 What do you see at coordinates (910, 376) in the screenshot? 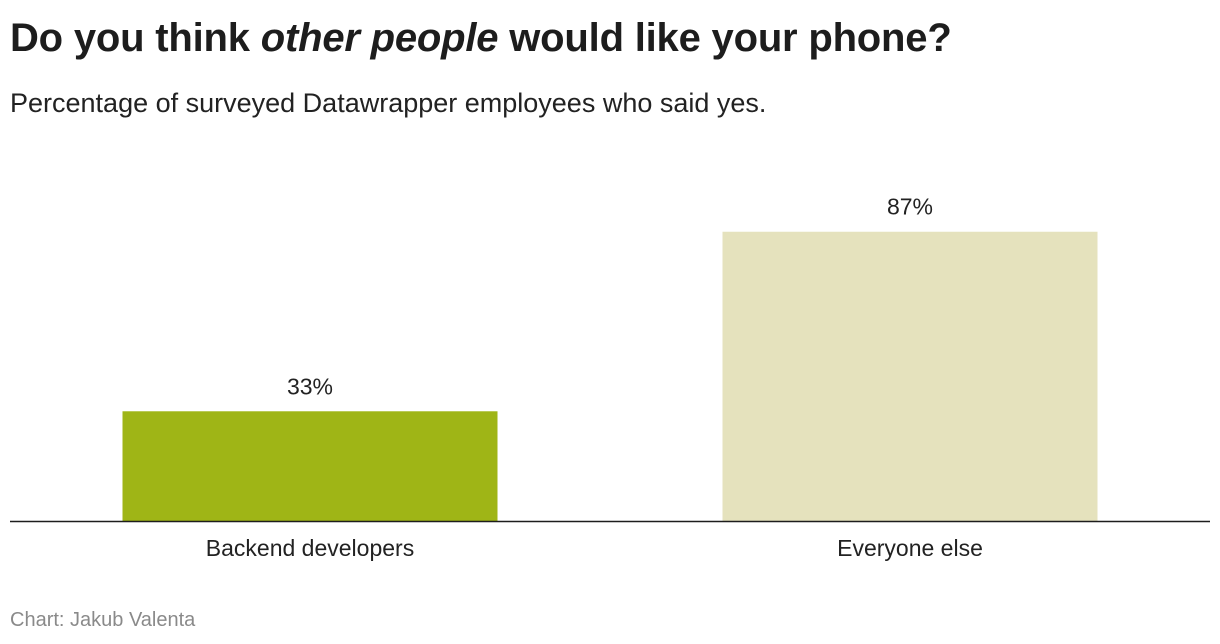
I see `bar-everyone-else` at bounding box center [910, 376].